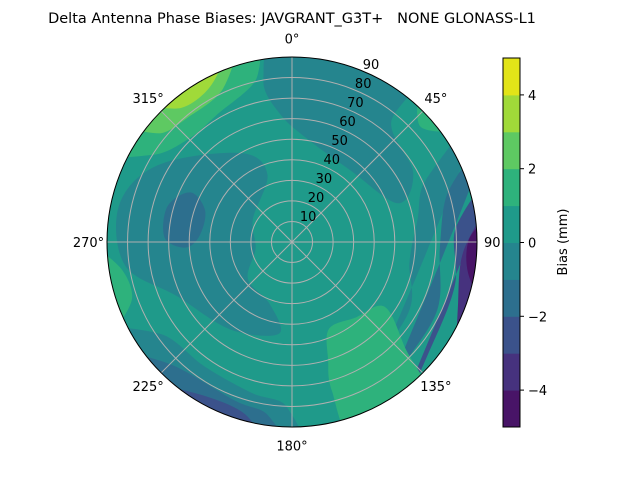 Image resolution: width=640 pixels, height=484 pixels. Describe the element at coordinates (88, 243) in the screenshot. I see `angular-tick-label: 270°` at that location.